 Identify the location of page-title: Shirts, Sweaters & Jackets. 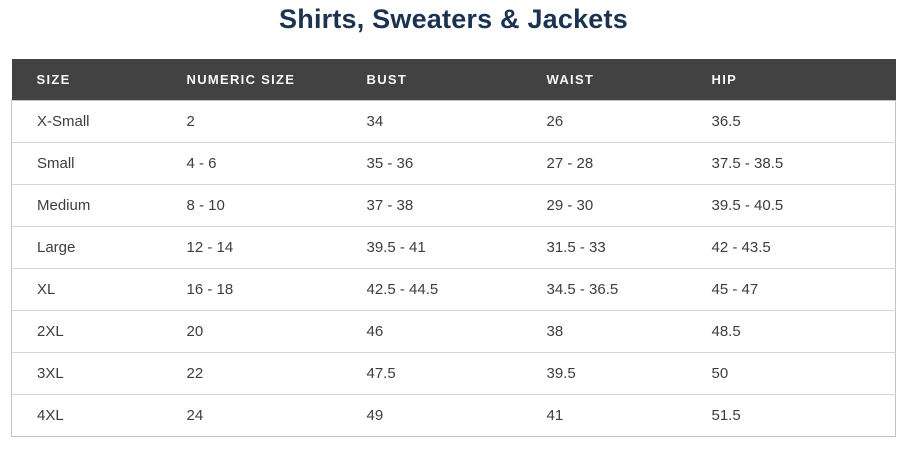
(453, 19).